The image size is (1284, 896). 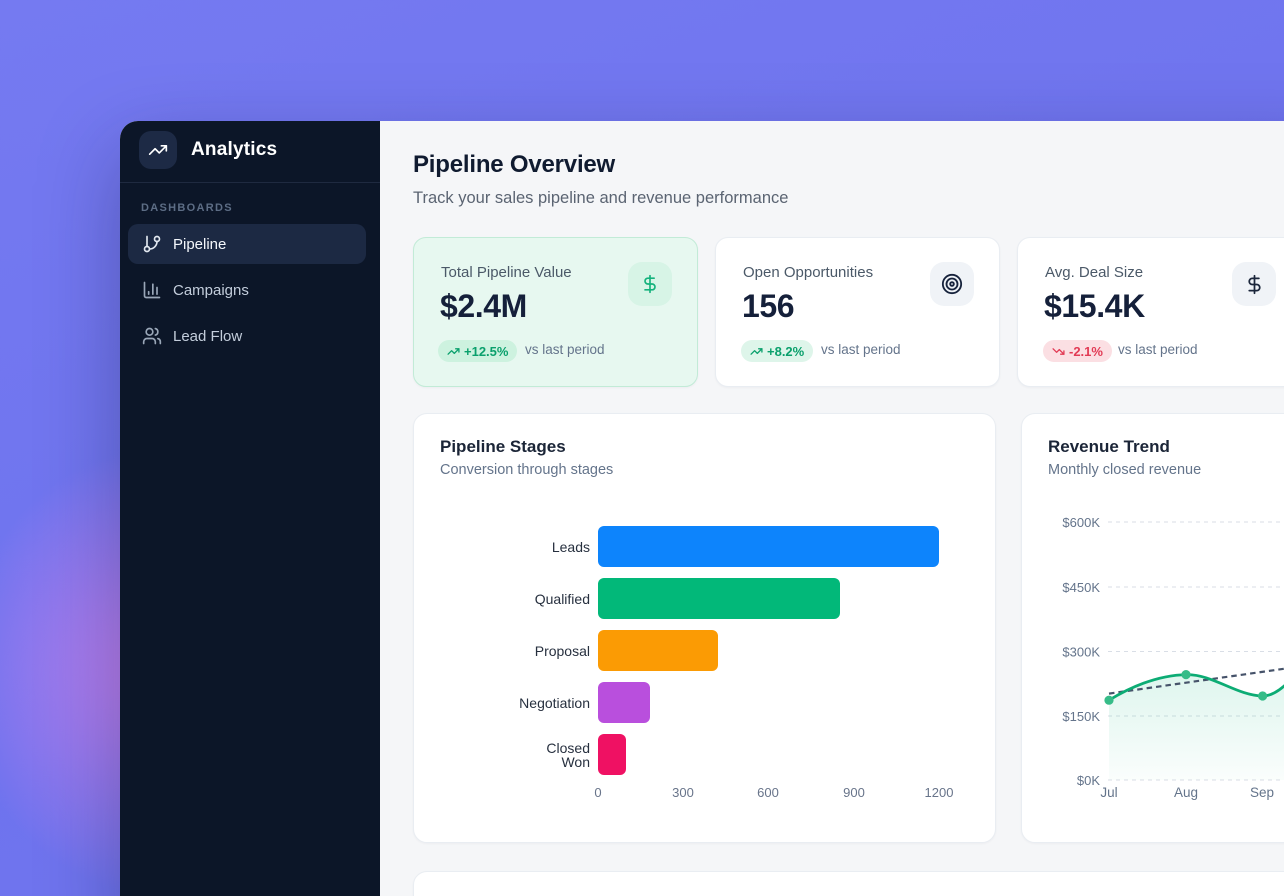 I want to click on svg-text: Jul, so click(x=1108, y=792).